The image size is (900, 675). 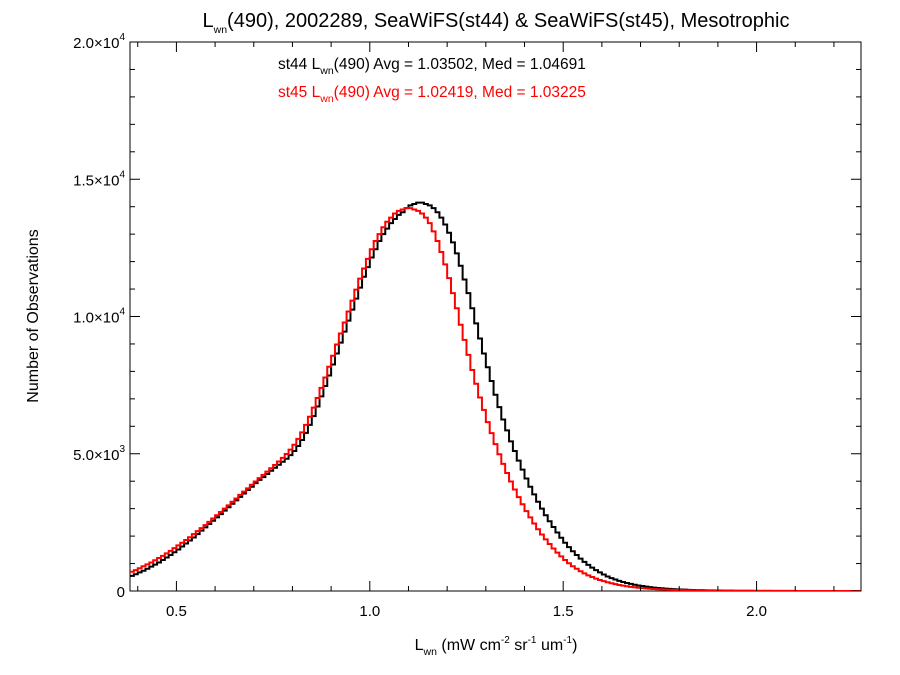 I want to click on x-tick-label: 1.5, so click(x=563, y=611).